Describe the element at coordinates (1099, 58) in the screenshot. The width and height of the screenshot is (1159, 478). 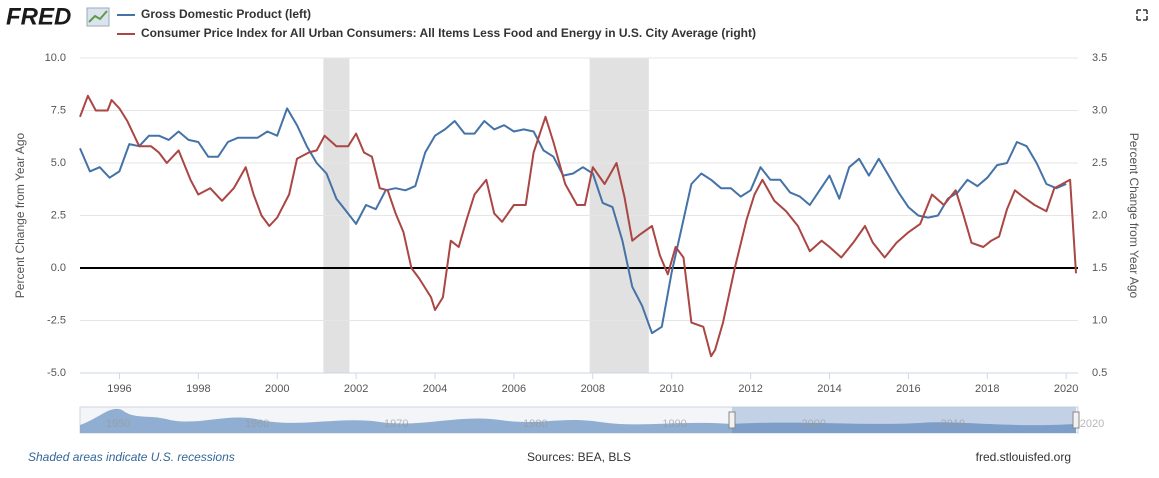
I see `y2-tick-label: 3.5` at that location.